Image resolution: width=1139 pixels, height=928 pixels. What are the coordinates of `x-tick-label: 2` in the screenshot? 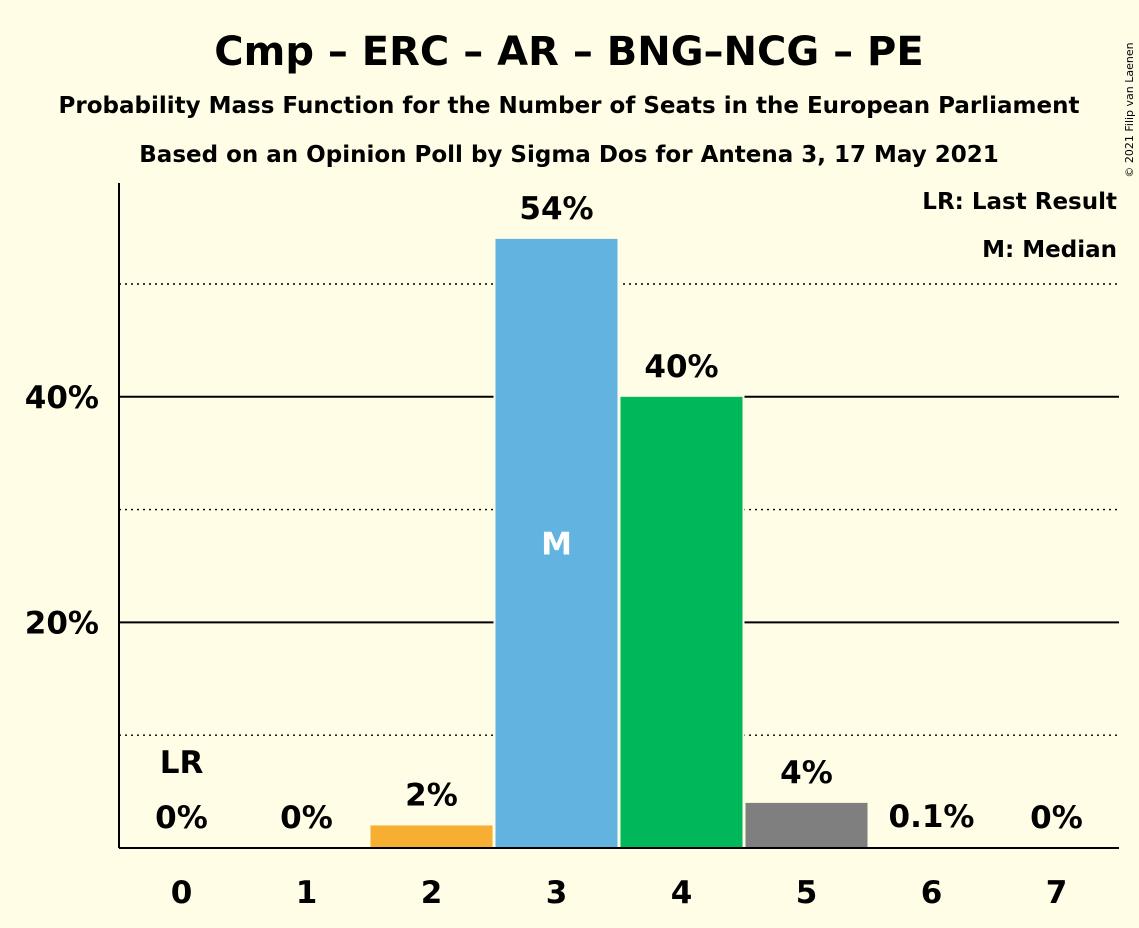 It's located at (432, 893).